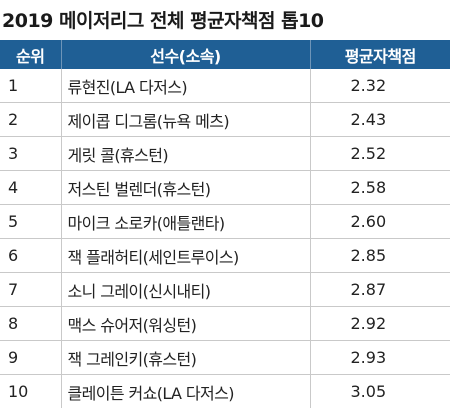 The width and height of the screenshot is (450, 411). Describe the element at coordinates (18, 391) in the screenshot. I see `rank-cell: 10` at that location.